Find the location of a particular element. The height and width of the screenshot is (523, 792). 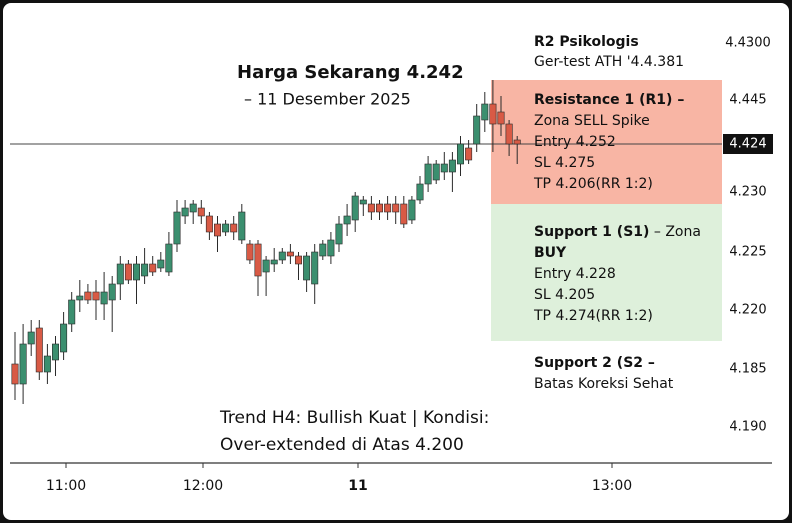

price-label: 4.4300 is located at coordinates (748, 43).